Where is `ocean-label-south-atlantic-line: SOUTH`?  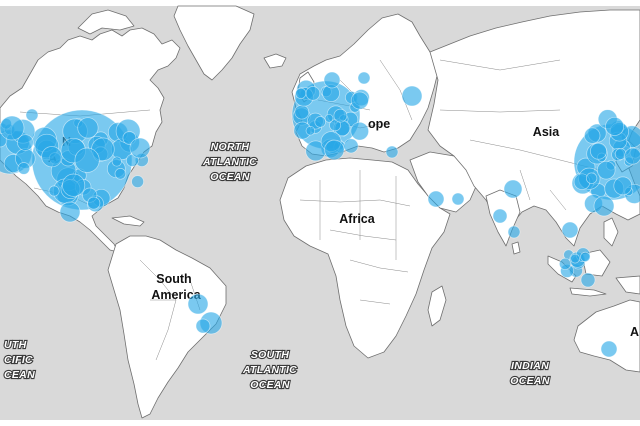 ocean-label-south-atlantic-line: SOUTH is located at coordinates (270, 355).